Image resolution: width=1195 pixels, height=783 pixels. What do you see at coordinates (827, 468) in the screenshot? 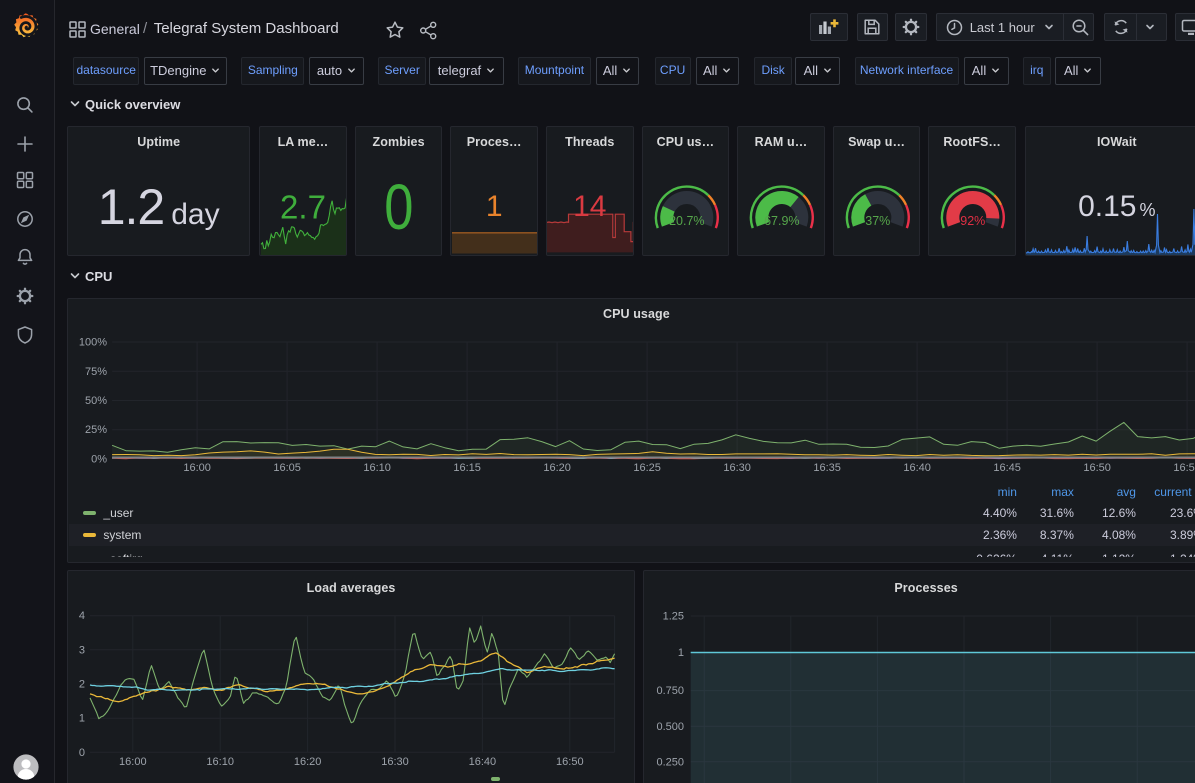
I see `svg-text: 16:35` at bounding box center [827, 468].